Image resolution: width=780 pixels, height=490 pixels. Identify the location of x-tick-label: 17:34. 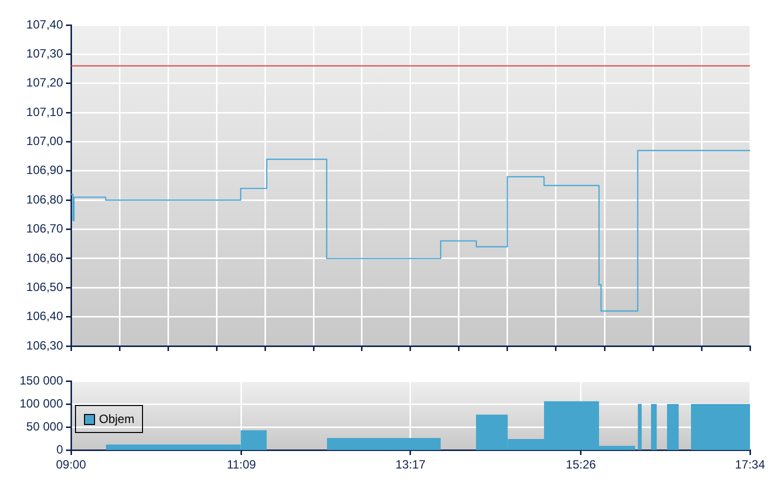
(750, 465).